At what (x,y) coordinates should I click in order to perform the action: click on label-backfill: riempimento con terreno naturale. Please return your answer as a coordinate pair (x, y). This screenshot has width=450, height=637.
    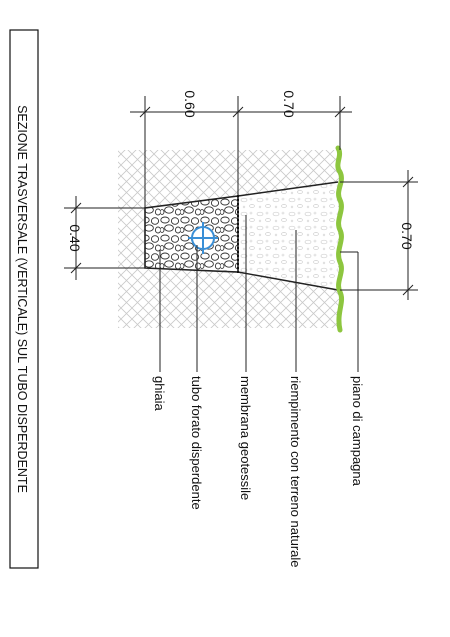
    Looking at the image, I should click on (295, 472).